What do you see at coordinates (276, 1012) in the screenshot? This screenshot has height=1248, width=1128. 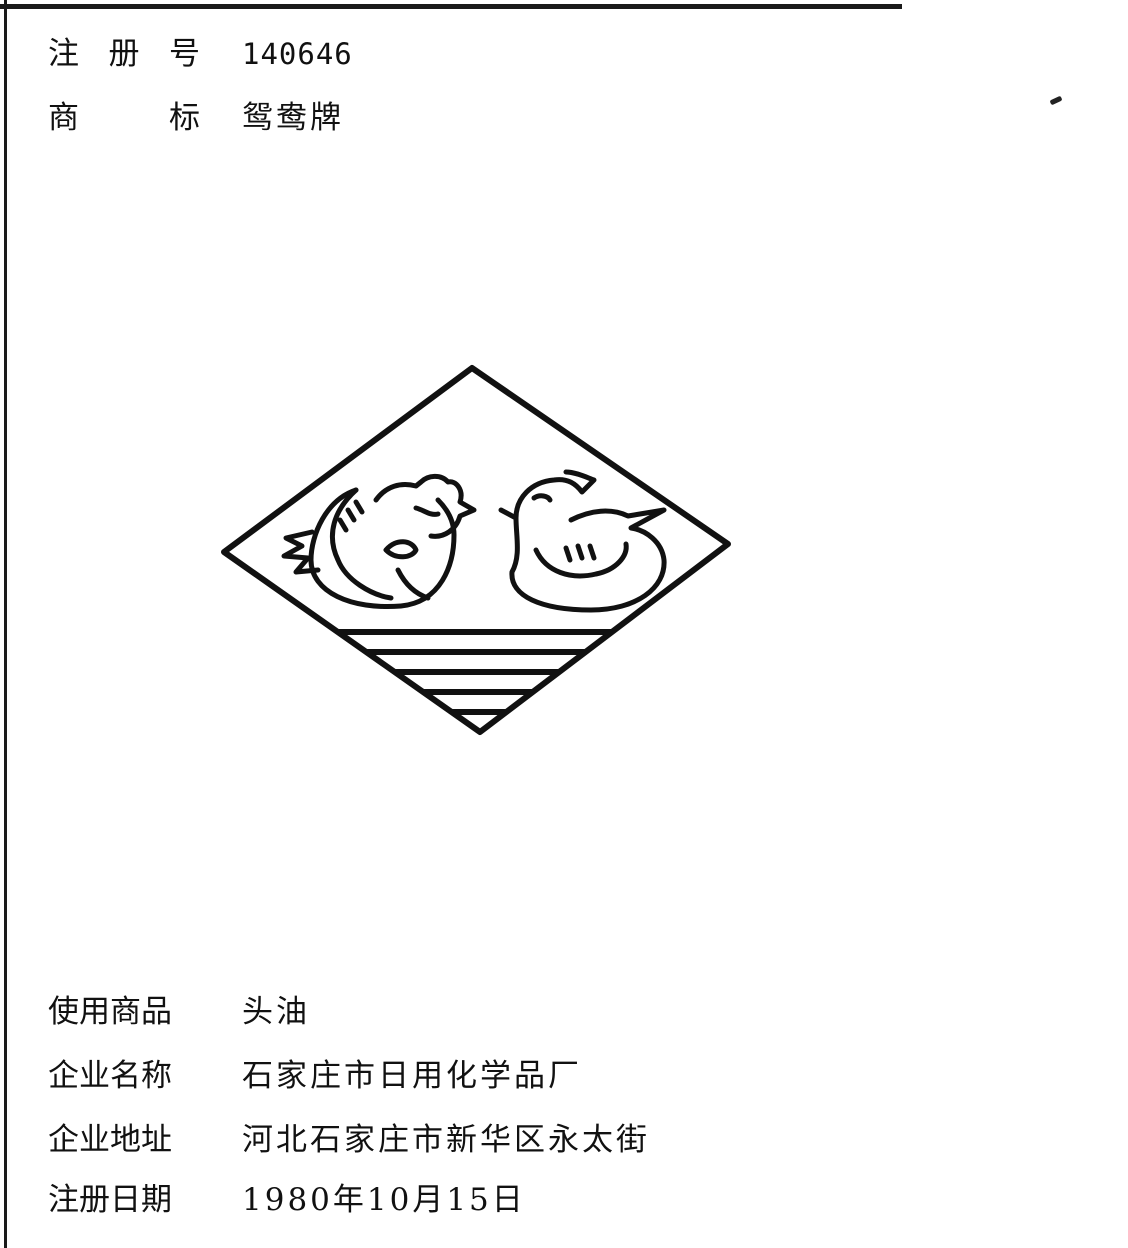 I see `goods-value: 头油` at bounding box center [276, 1012].